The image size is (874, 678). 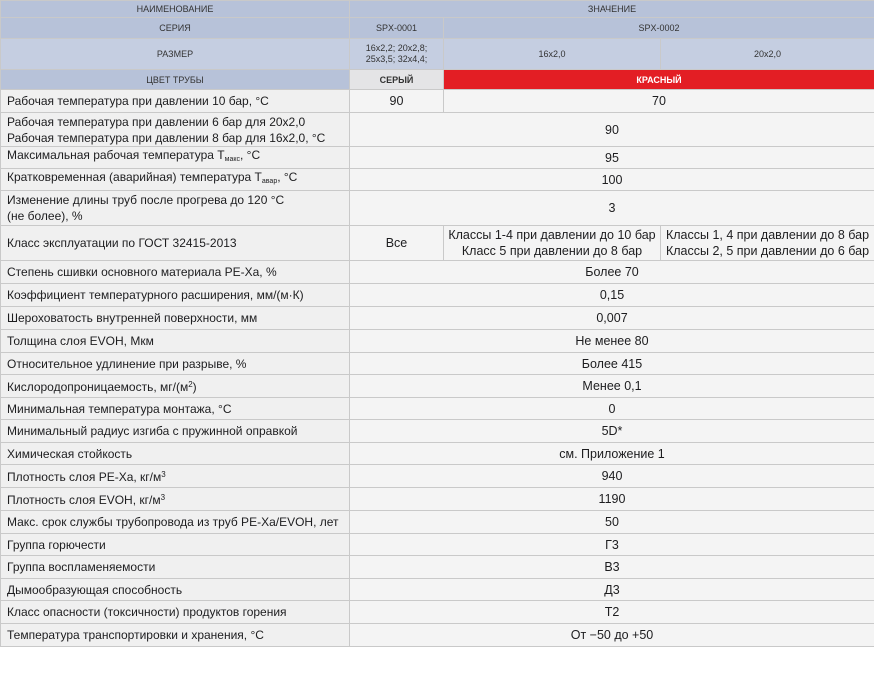 I want to click on row-value: 95, so click(x=611, y=157).